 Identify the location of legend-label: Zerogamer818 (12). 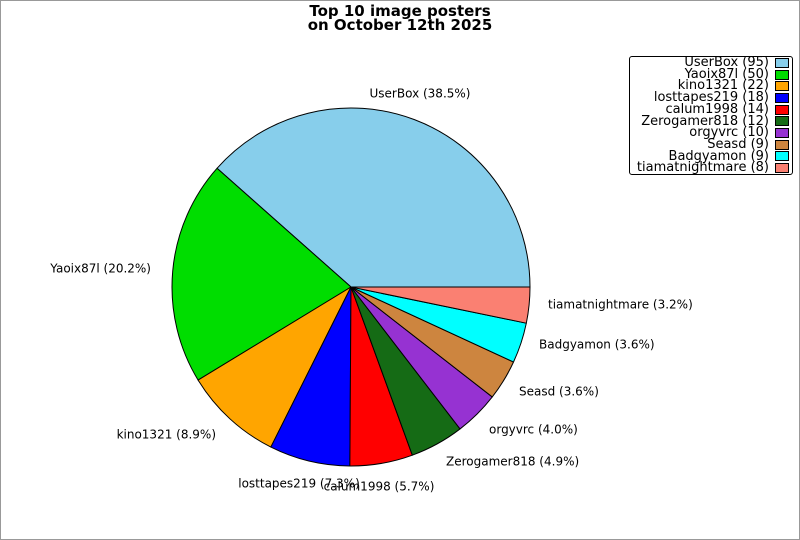
(705, 121).